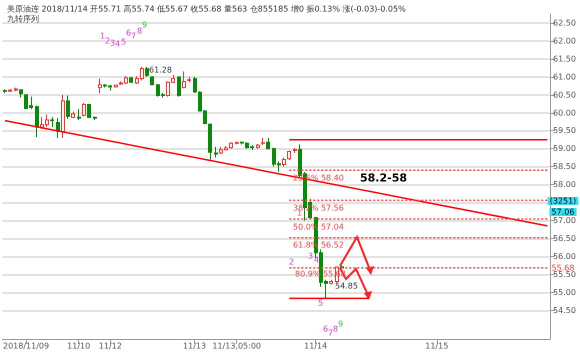 The width and height of the screenshot is (580, 353). What do you see at coordinates (564, 167) in the screenshot?
I see `y-tick-label: 58.50` at bounding box center [564, 167].